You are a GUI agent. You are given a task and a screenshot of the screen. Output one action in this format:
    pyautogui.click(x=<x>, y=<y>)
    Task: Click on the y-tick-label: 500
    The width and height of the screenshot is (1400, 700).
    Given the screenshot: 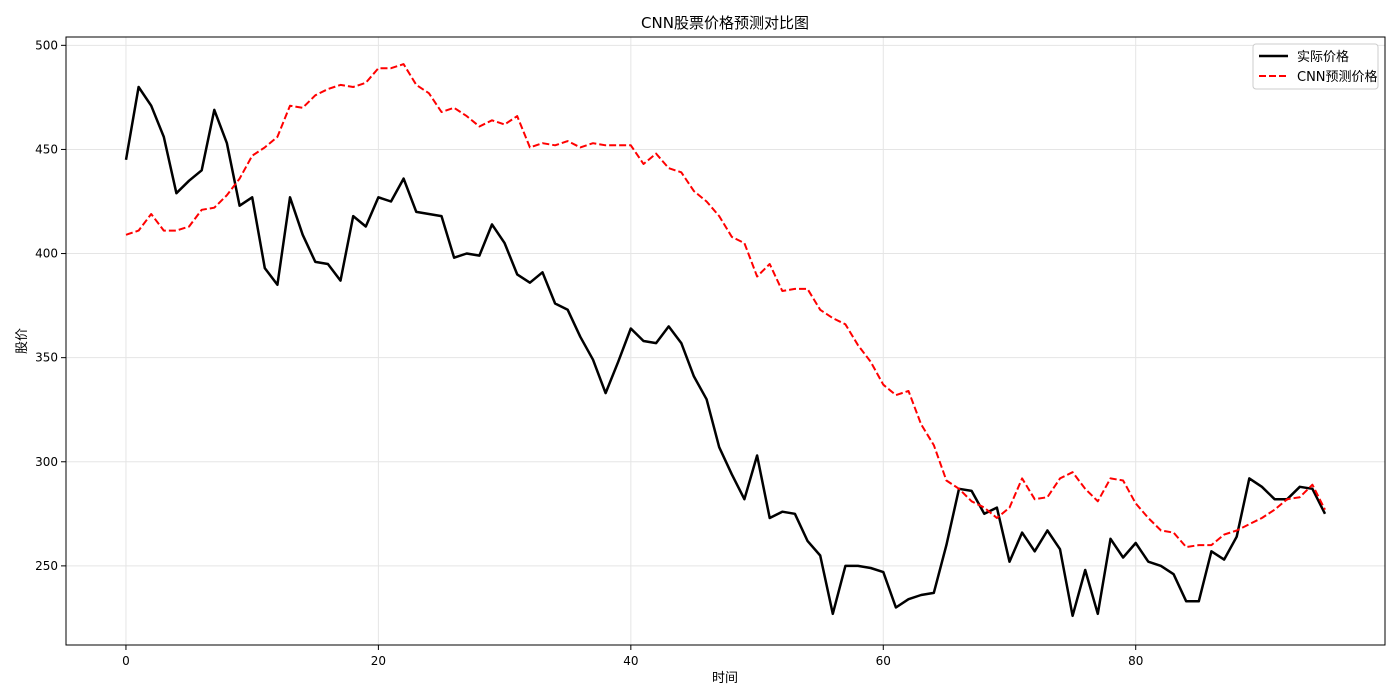 What is the action you would take?
    pyautogui.click(x=46, y=45)
    